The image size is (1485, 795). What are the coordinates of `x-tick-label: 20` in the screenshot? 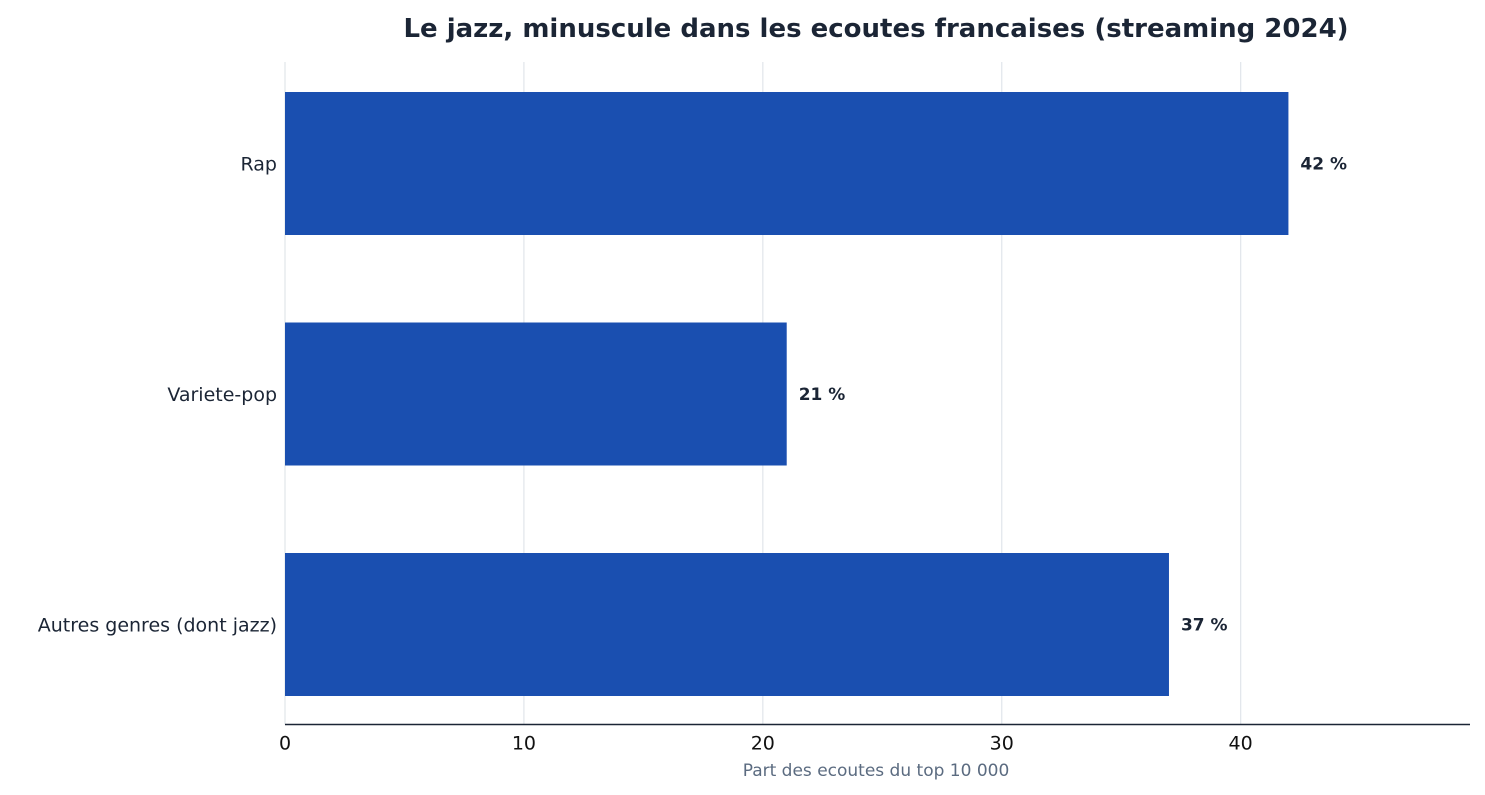 It's located at (763, 744).